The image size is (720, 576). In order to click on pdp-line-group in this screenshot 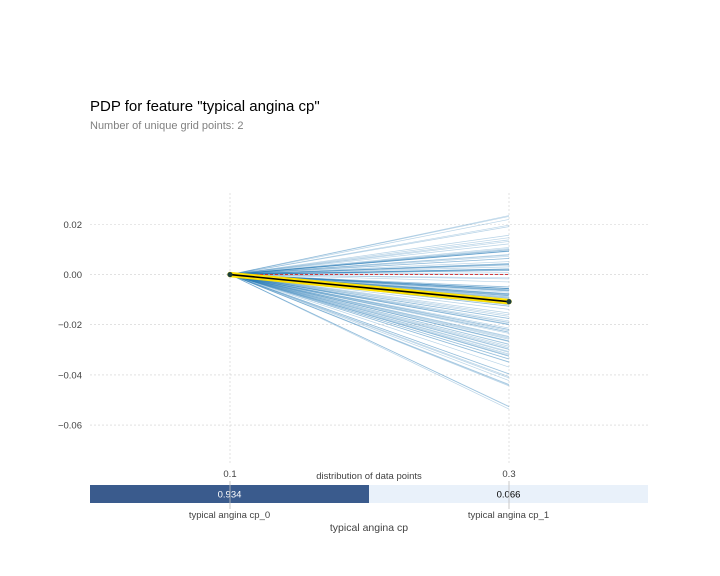, I will do `click(369, 288)`.